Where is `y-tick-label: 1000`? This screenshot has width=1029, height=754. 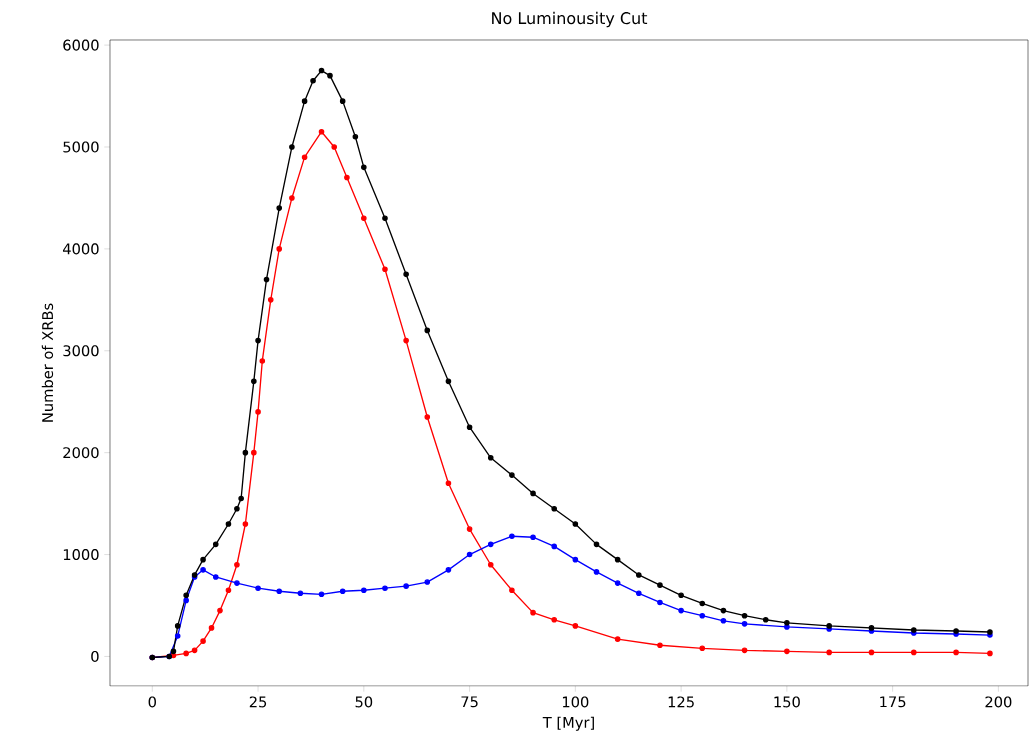
y-tick-label: 1000 is located at coordinates (81, 555).